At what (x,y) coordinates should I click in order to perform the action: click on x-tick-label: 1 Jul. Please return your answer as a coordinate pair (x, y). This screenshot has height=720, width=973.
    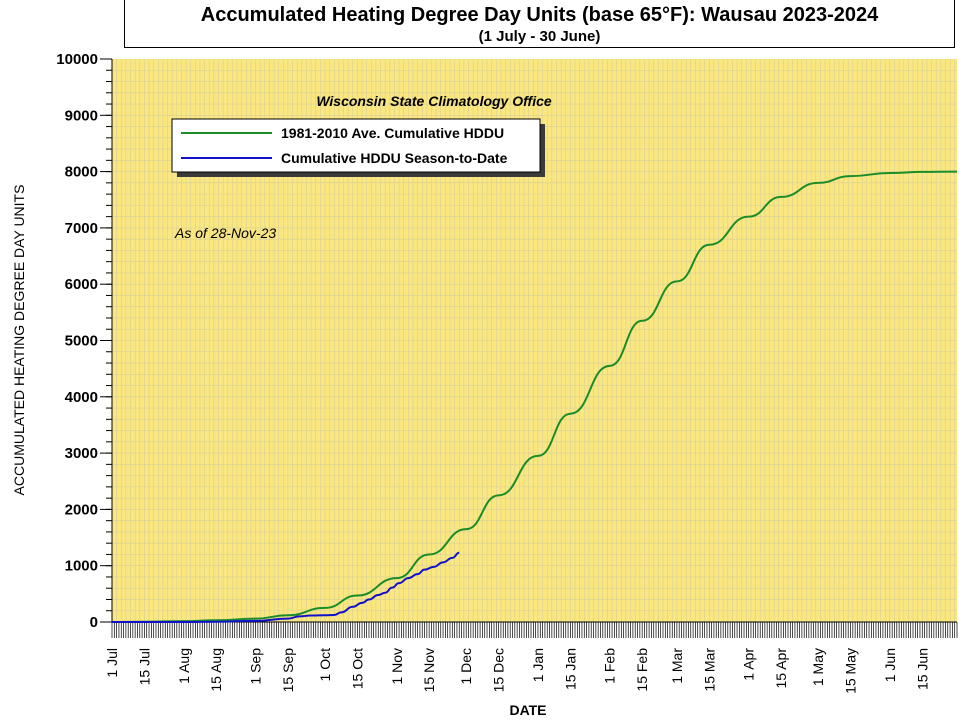
    Looking at the image, I should click on (112, 663).